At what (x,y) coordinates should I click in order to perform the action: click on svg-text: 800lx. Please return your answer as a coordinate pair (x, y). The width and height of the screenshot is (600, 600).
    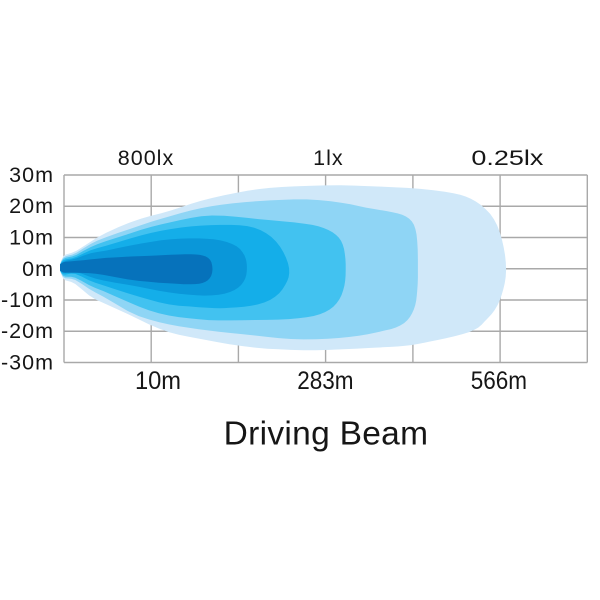
    Looking at the image, I should click on (146, 158).